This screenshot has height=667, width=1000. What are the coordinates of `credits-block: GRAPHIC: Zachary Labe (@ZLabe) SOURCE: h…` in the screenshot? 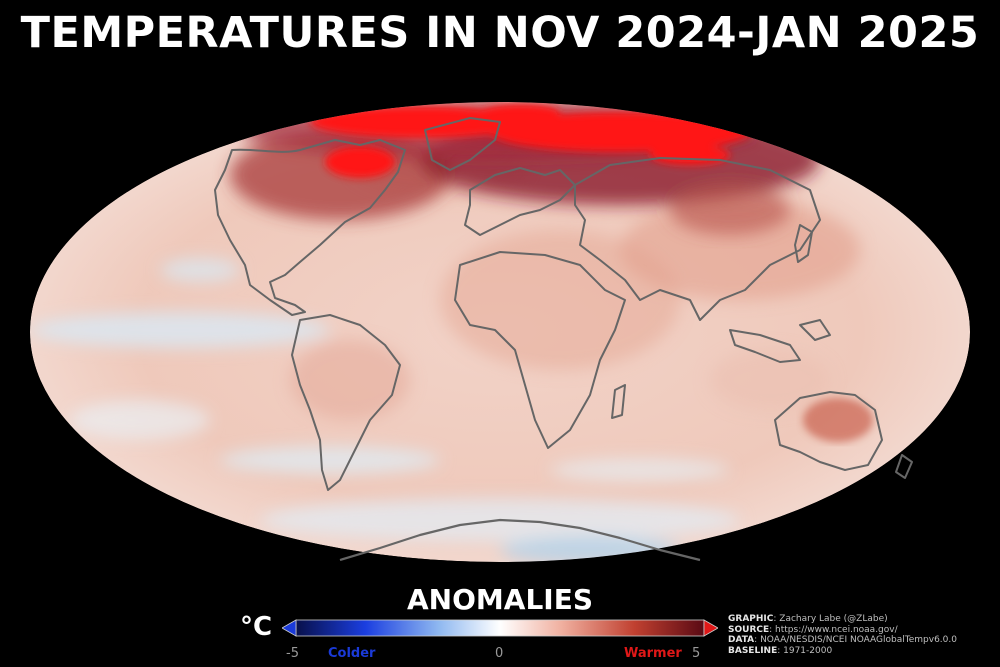 It's located at (842, 635).